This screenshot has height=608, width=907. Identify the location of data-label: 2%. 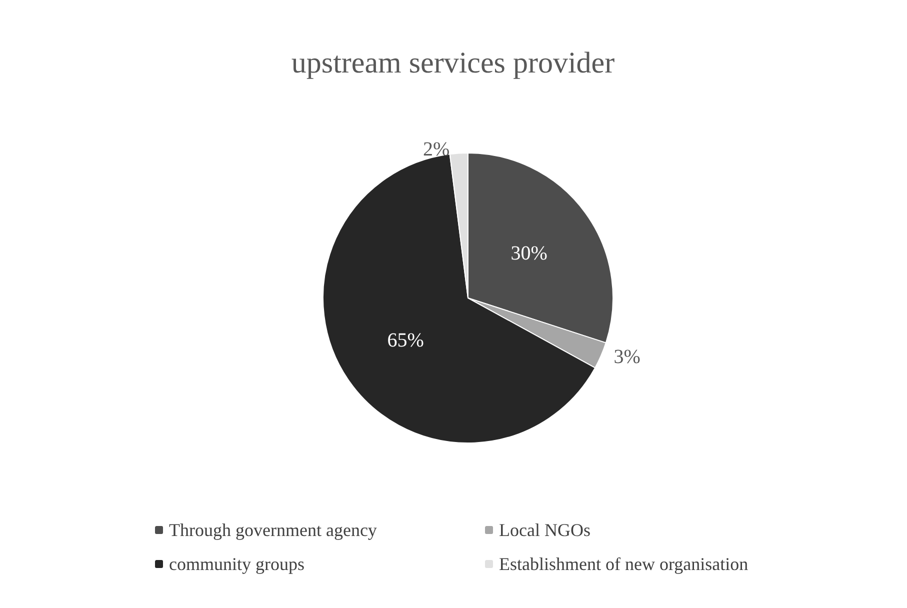
(436, 149).